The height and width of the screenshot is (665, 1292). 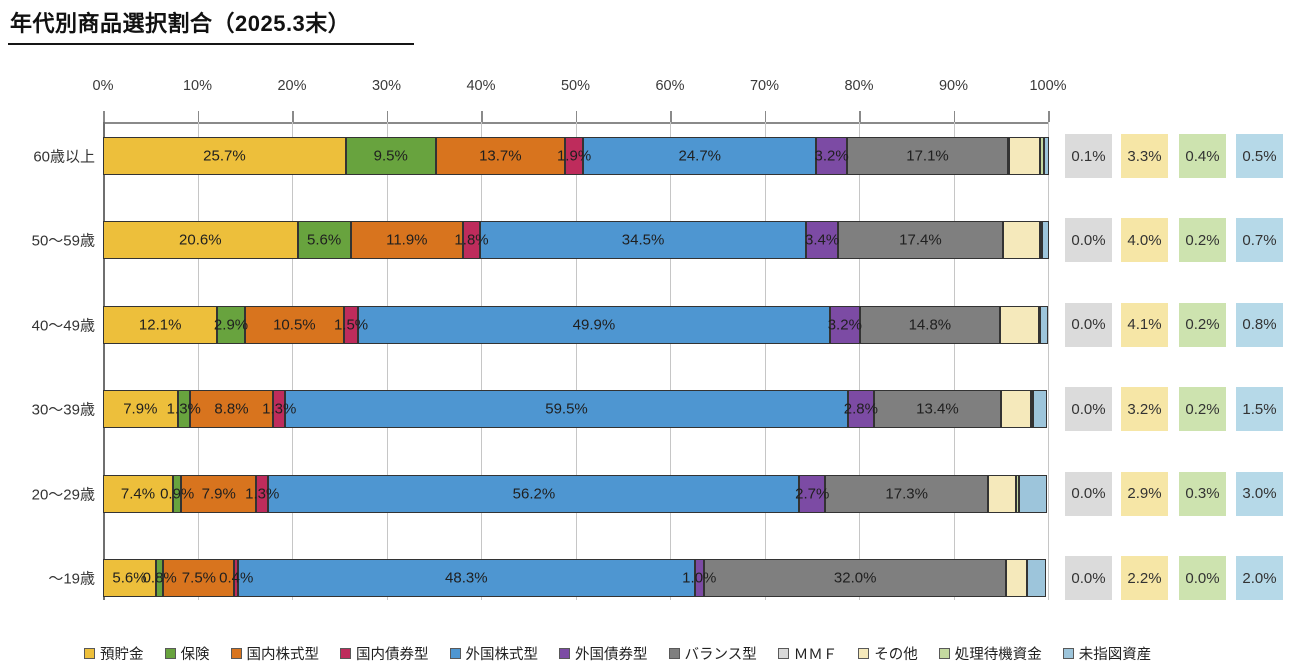 What do you see at coordinates (274, 653) in the screenshot?
I see `legend-item: 国内株式型` at bounding box center [274, 653].